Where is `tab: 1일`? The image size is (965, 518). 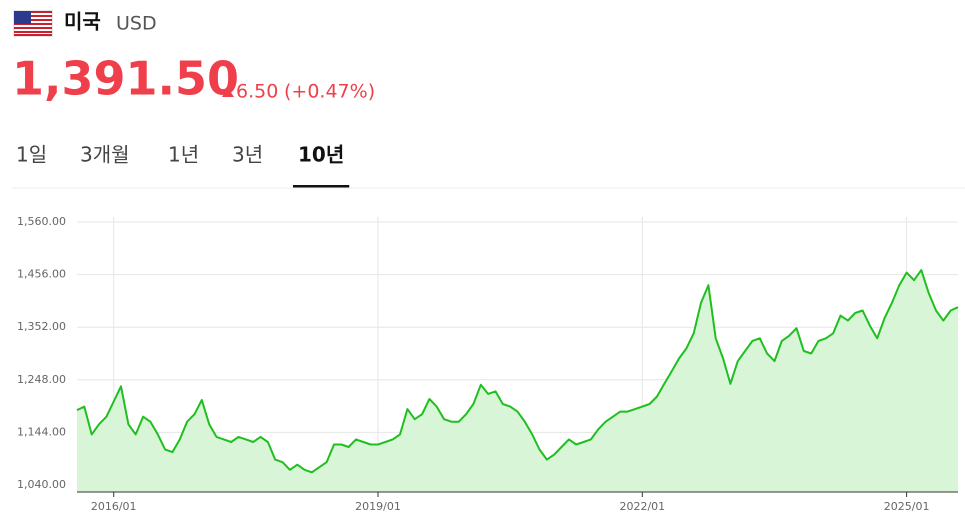 tab: 1일 is located at coordinates (31, 155).